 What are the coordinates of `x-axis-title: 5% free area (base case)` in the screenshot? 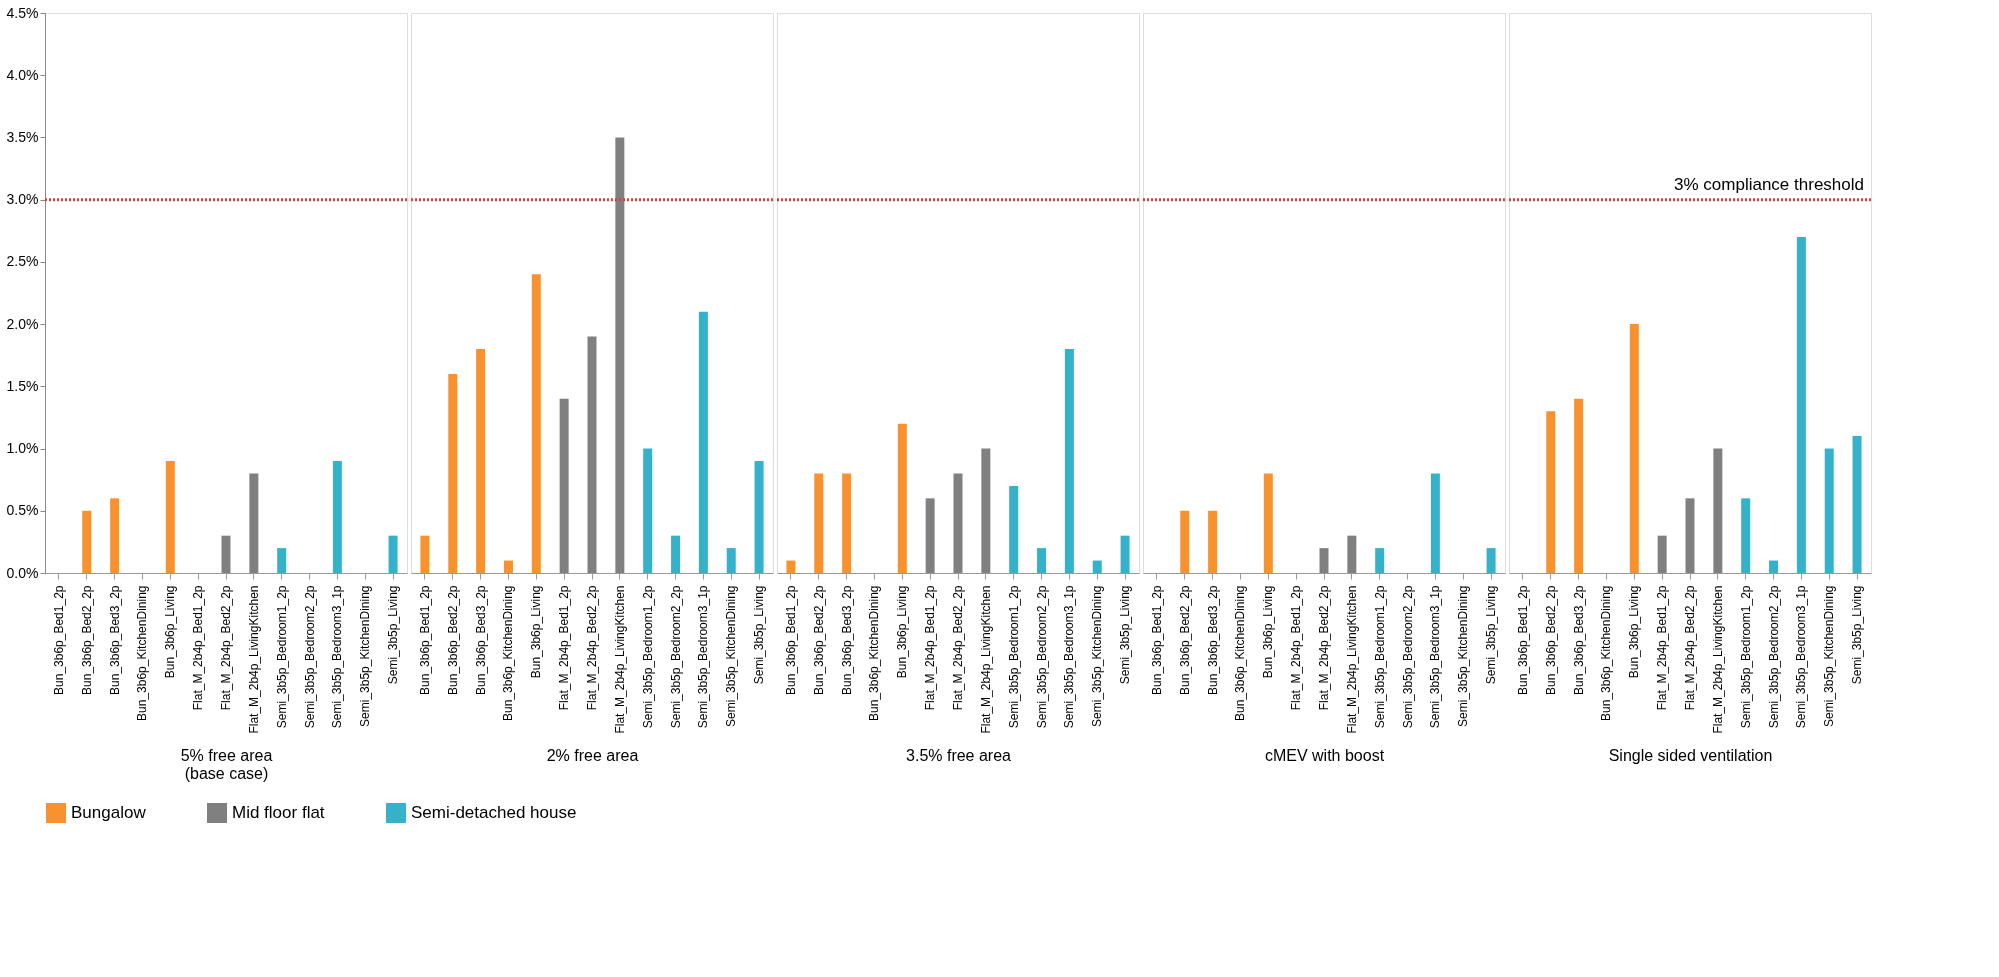 It's located at (226, 764).